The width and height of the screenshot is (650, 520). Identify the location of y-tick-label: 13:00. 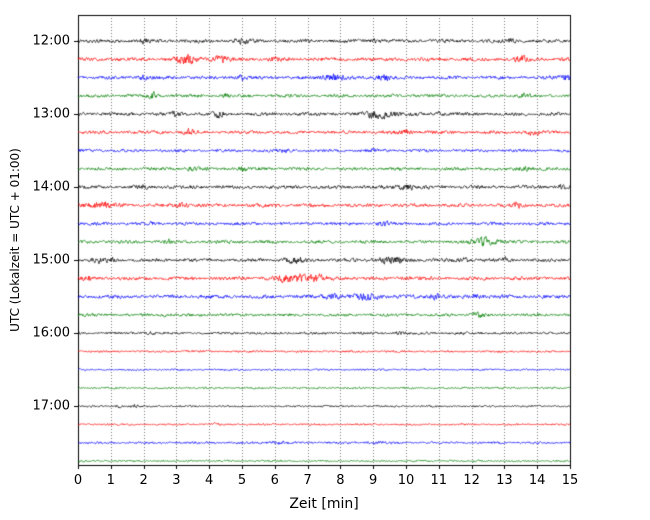
(51, 114).